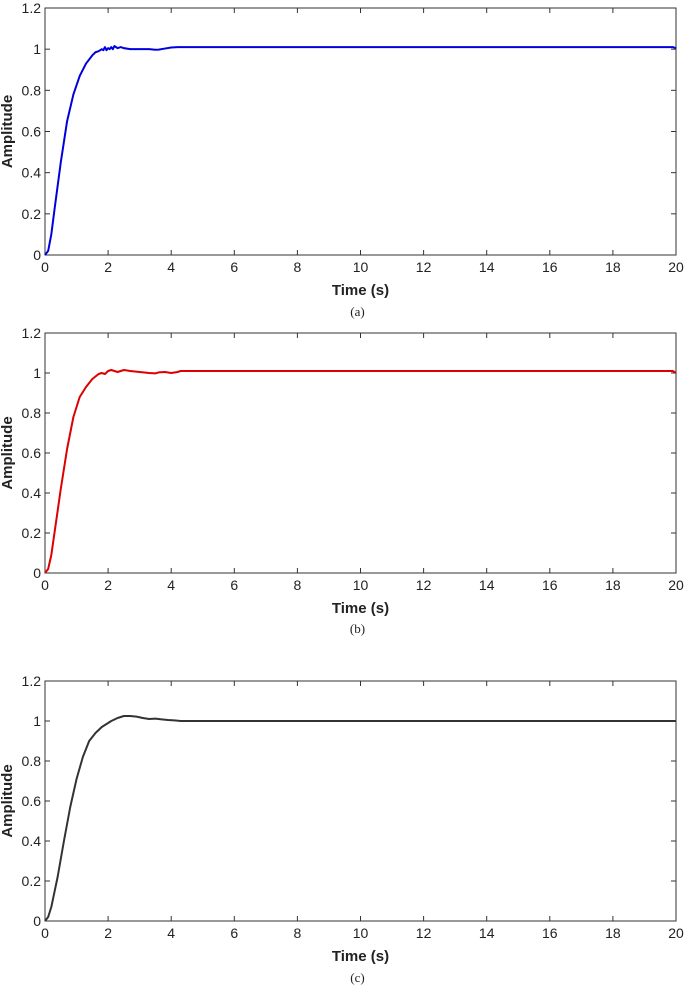 The image size is (685, 986). I want to click on chart-caption: (b), so click(357, 628).